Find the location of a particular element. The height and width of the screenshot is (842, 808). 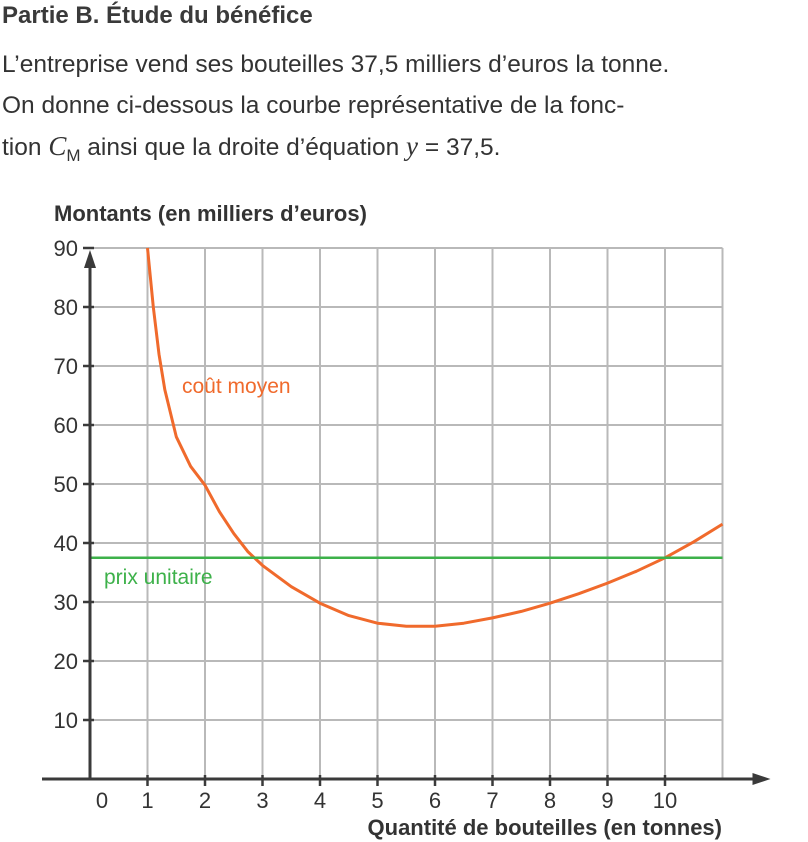

x-tick-label-7: 7 is located at coordinates (492, 800).